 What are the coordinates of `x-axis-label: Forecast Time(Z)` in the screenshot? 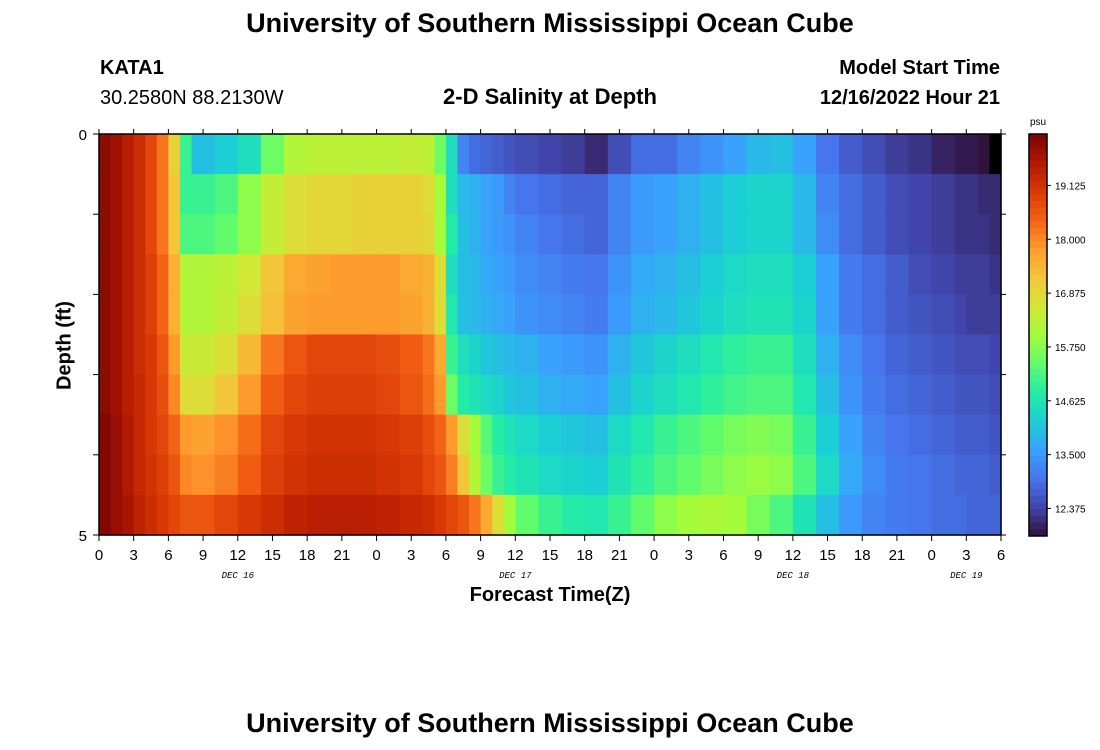 It's located at (550, 595).